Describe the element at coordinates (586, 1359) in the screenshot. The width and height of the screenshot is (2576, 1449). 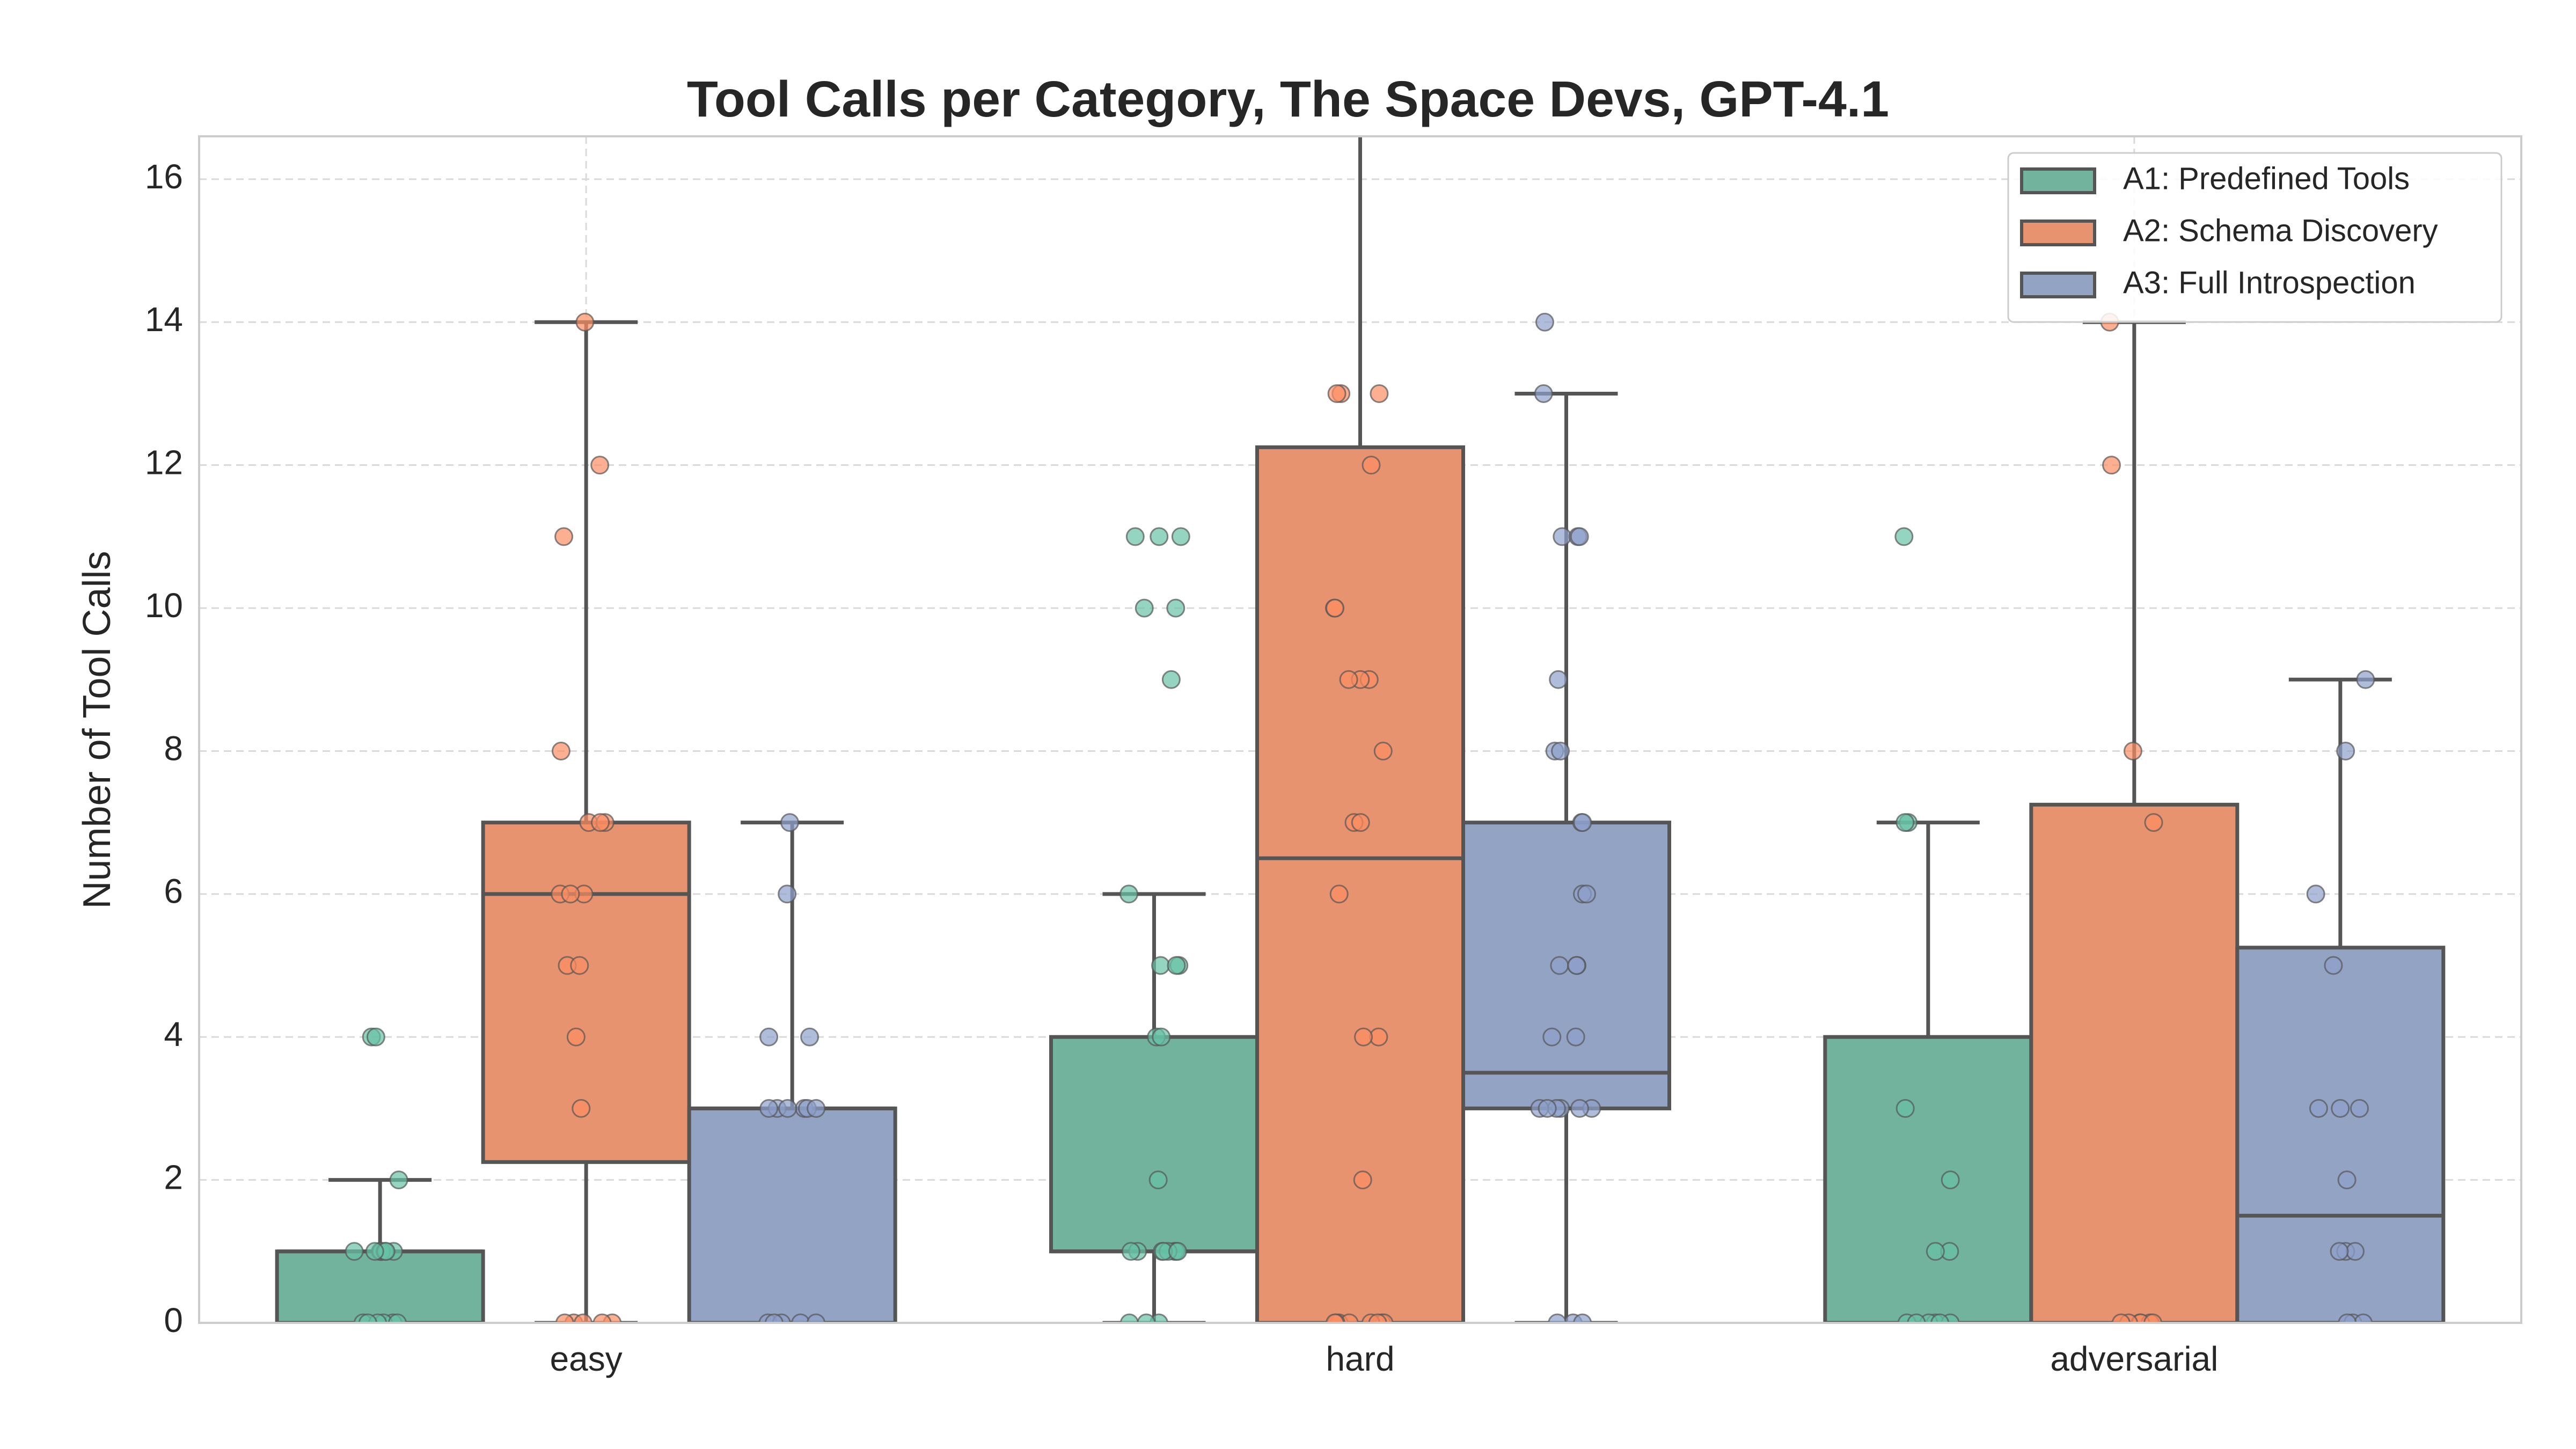
I see `x-tick-label: easy` at that location.